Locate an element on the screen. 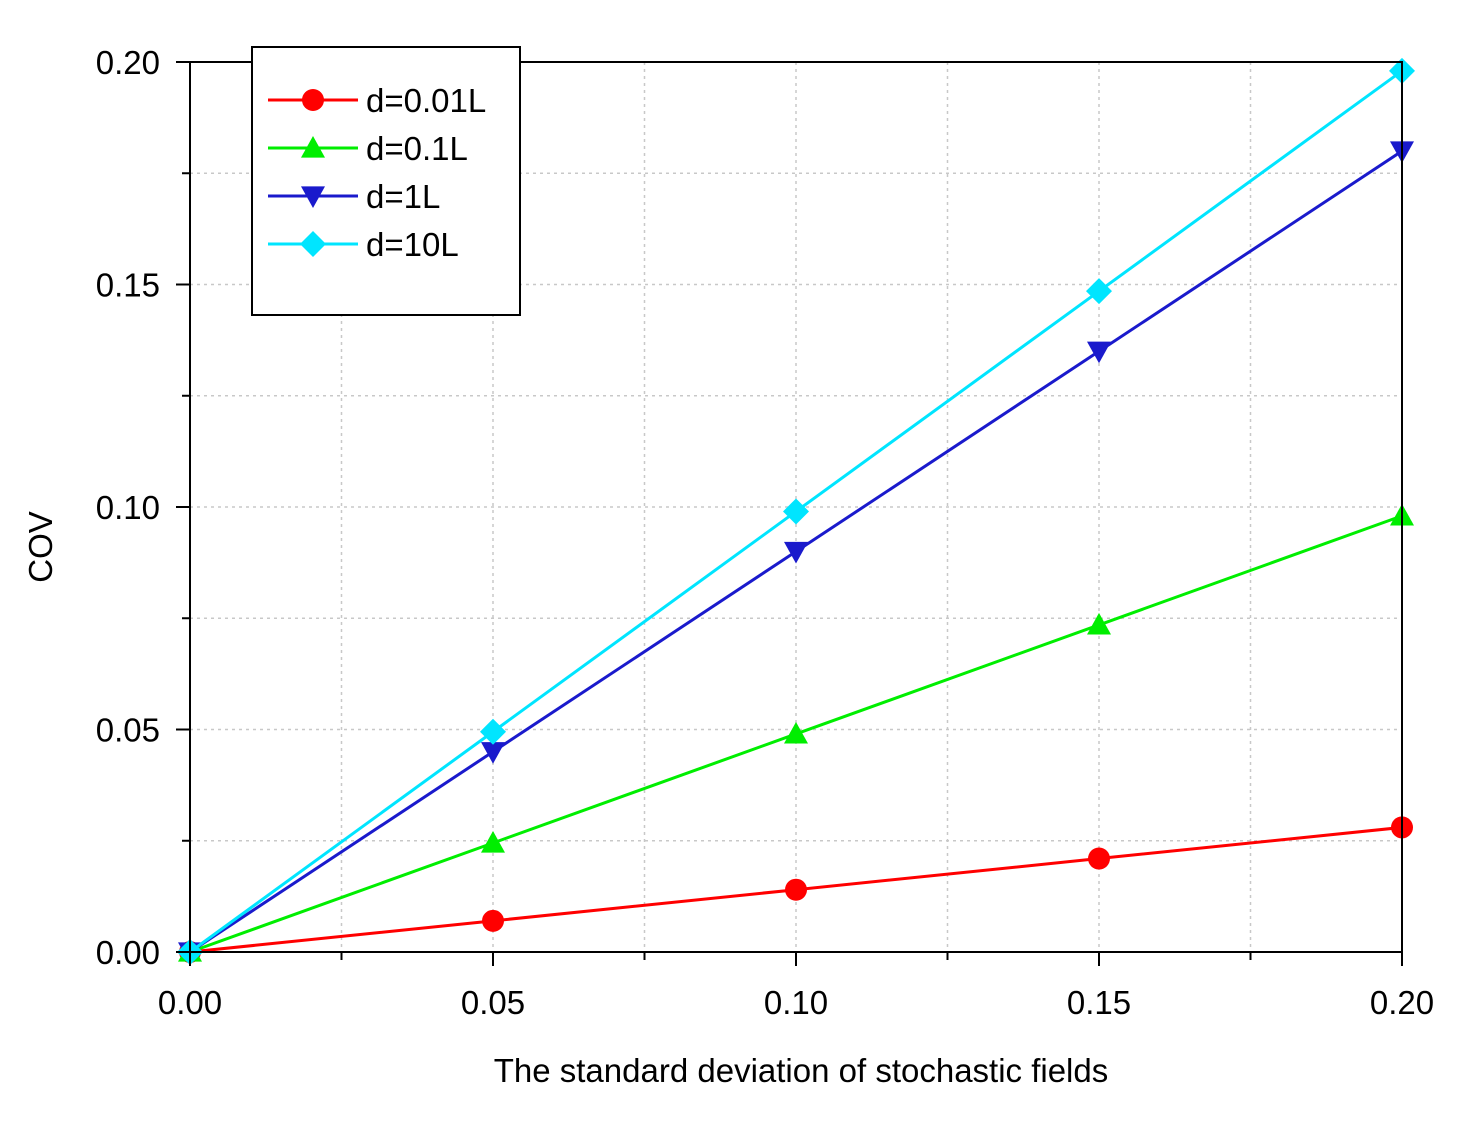 The height and width of the screenshot is (1127, 1462). legend-entry: d=0.01L is located at coordinates (377, 100).